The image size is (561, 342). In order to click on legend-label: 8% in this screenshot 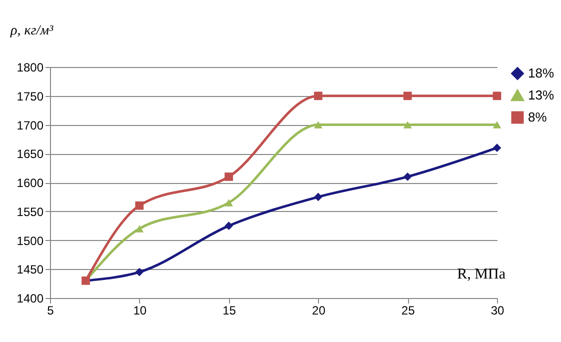, I will do `click(538, 117)`.